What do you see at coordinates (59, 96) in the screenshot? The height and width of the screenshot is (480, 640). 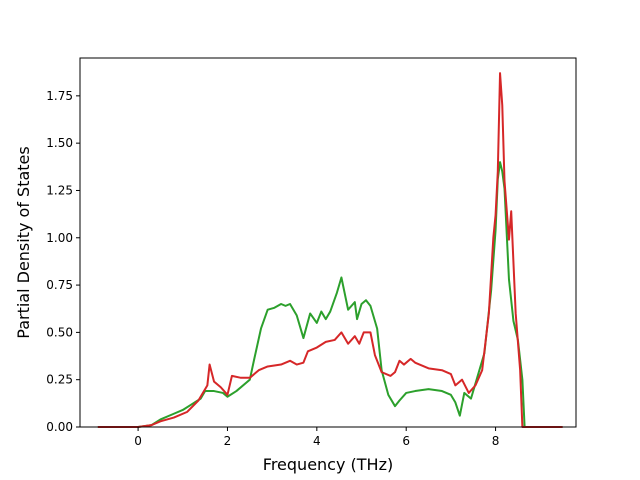 I see `y-tick-label: 1.75` at bounding box center [59, 96].